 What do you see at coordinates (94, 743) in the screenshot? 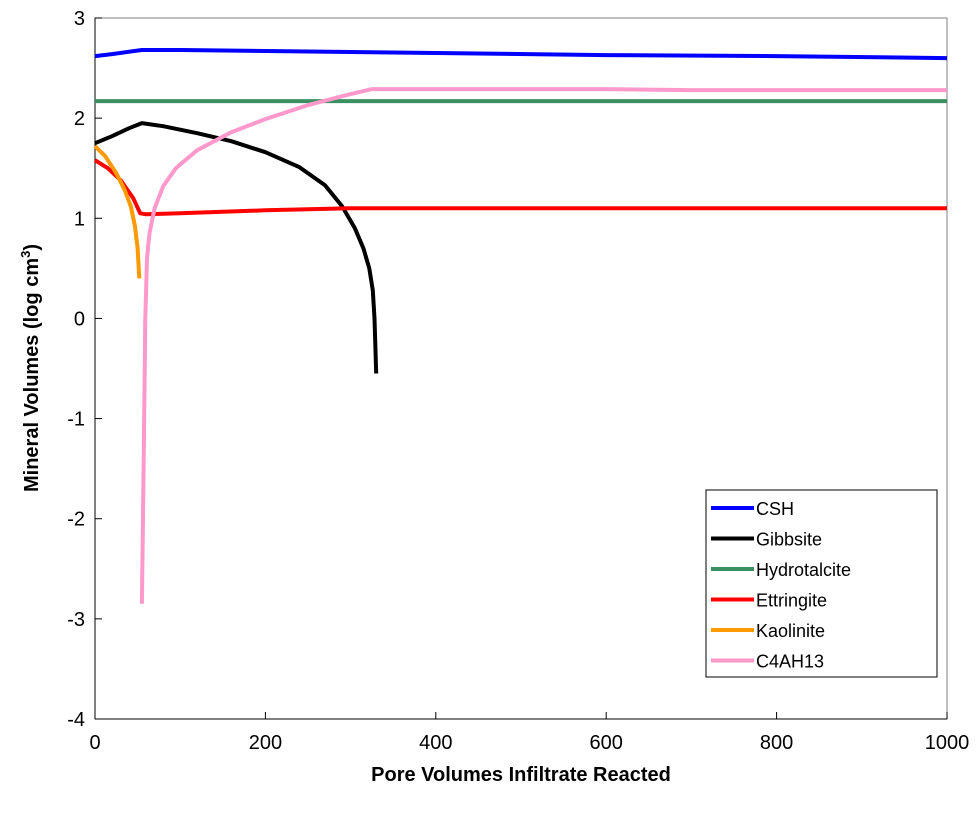
I see `x-tick-label: 0` at bounding box center [94, 743].